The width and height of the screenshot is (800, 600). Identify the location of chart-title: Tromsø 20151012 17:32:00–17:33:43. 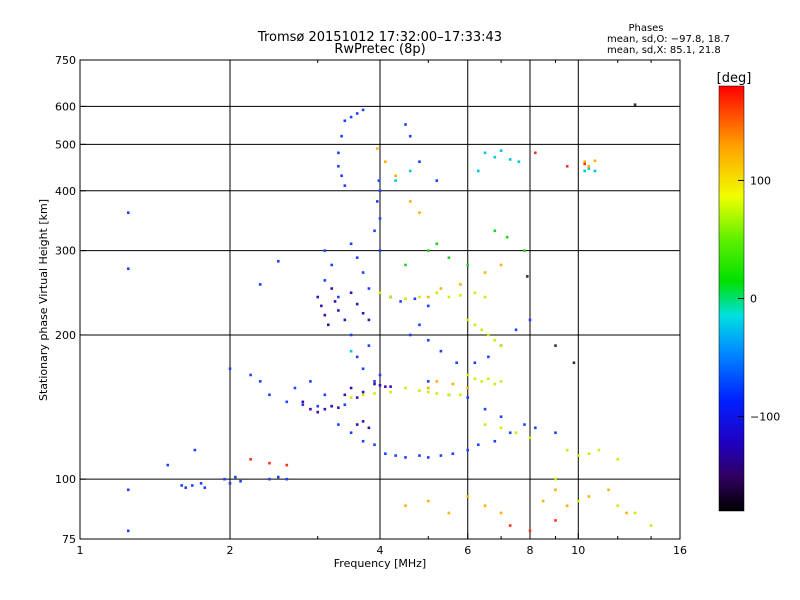
(379, 37).